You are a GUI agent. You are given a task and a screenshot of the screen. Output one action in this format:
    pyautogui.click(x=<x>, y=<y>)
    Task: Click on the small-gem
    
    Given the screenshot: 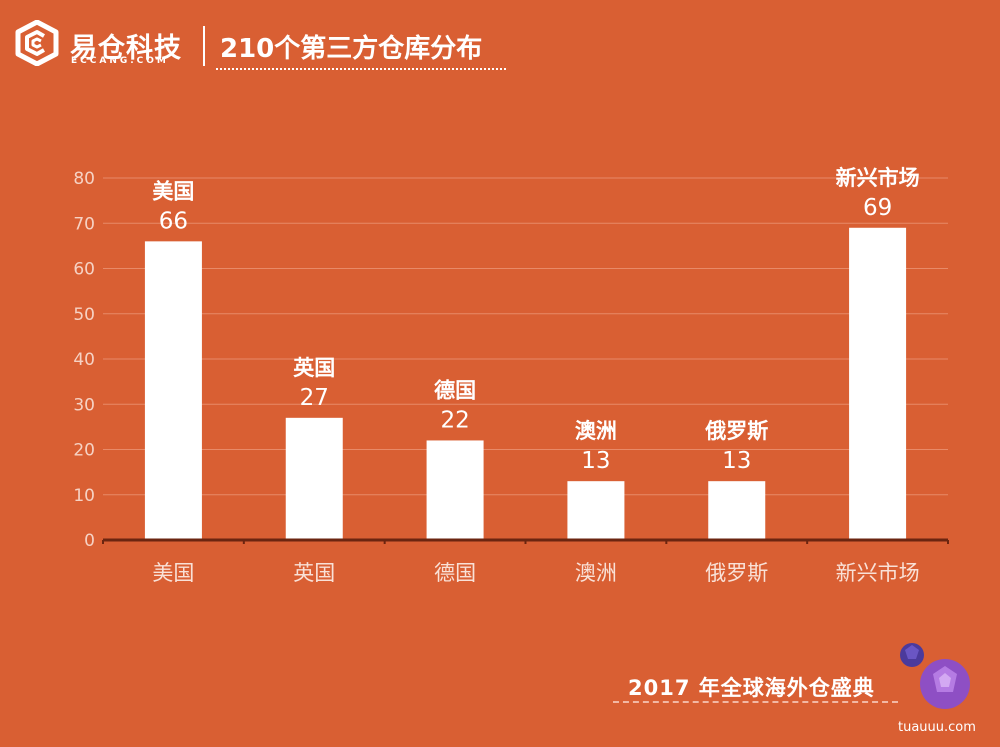 What is the action you would take?
    pyautogui.click(x=912, y=655)
    